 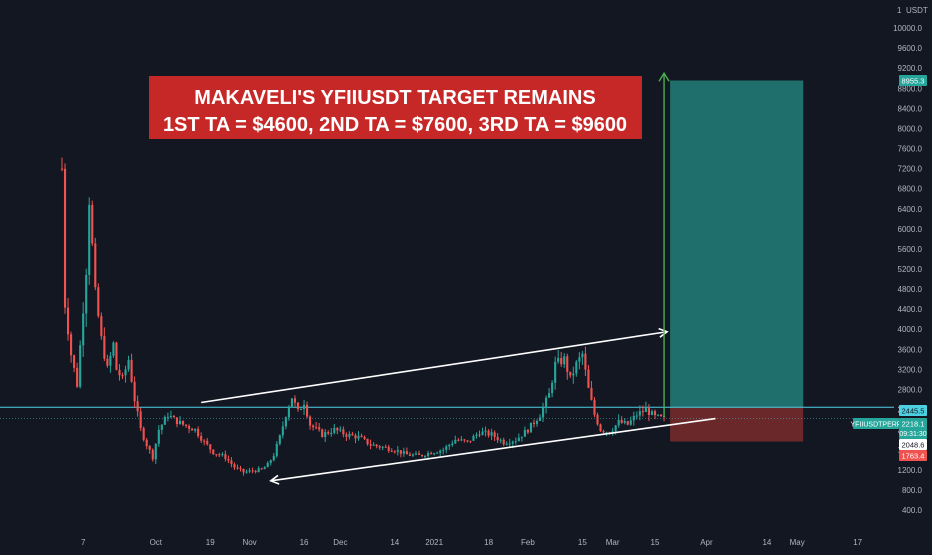 I want to click on price-tick-label: 6400.0, so click(x=910, y=209).